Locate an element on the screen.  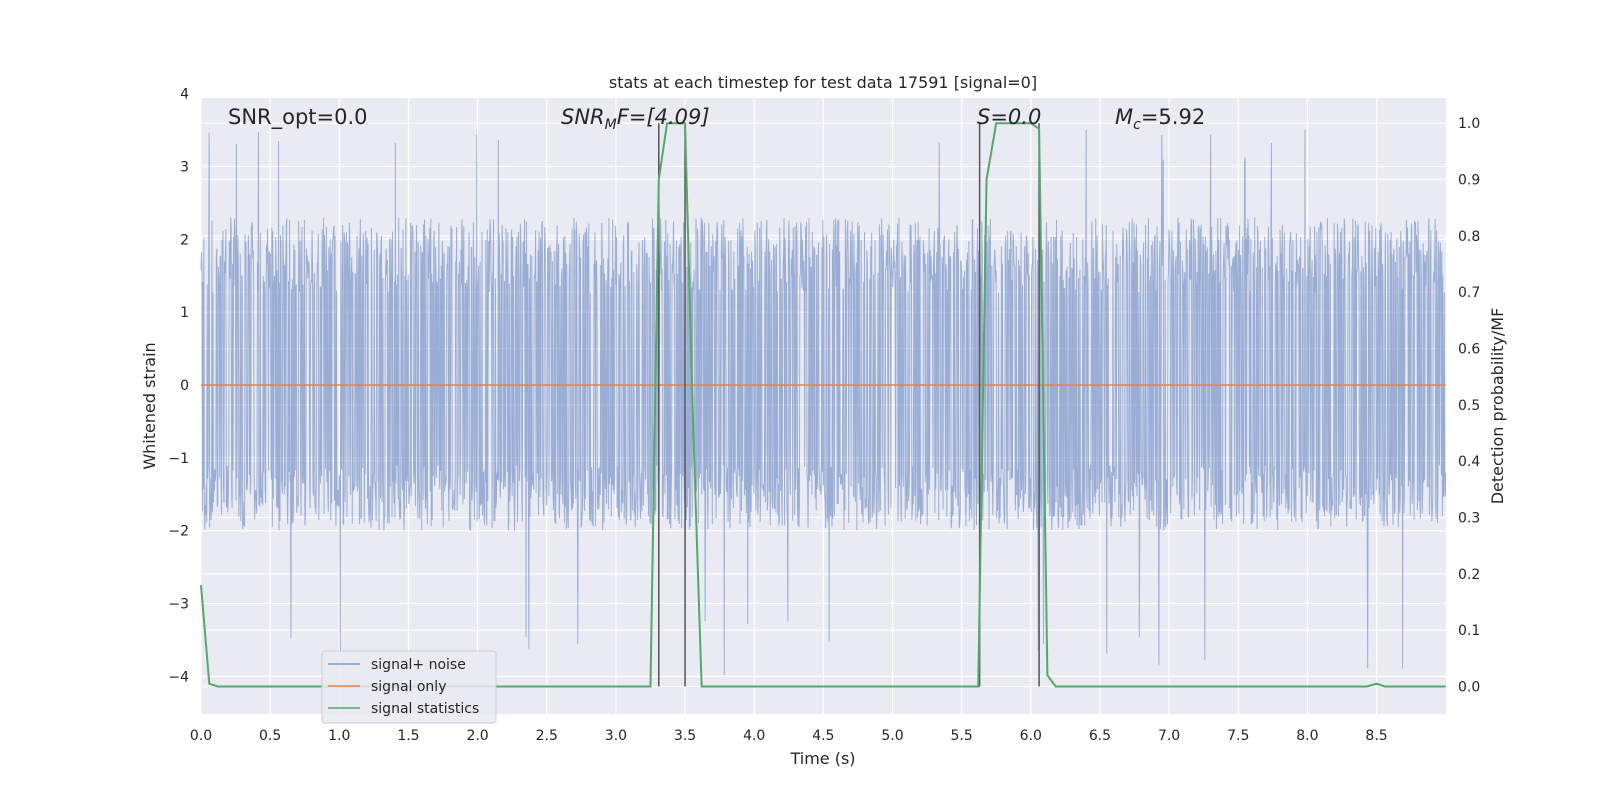
legend-label-statistics: signal statistics is located at coordinates (425, 709).